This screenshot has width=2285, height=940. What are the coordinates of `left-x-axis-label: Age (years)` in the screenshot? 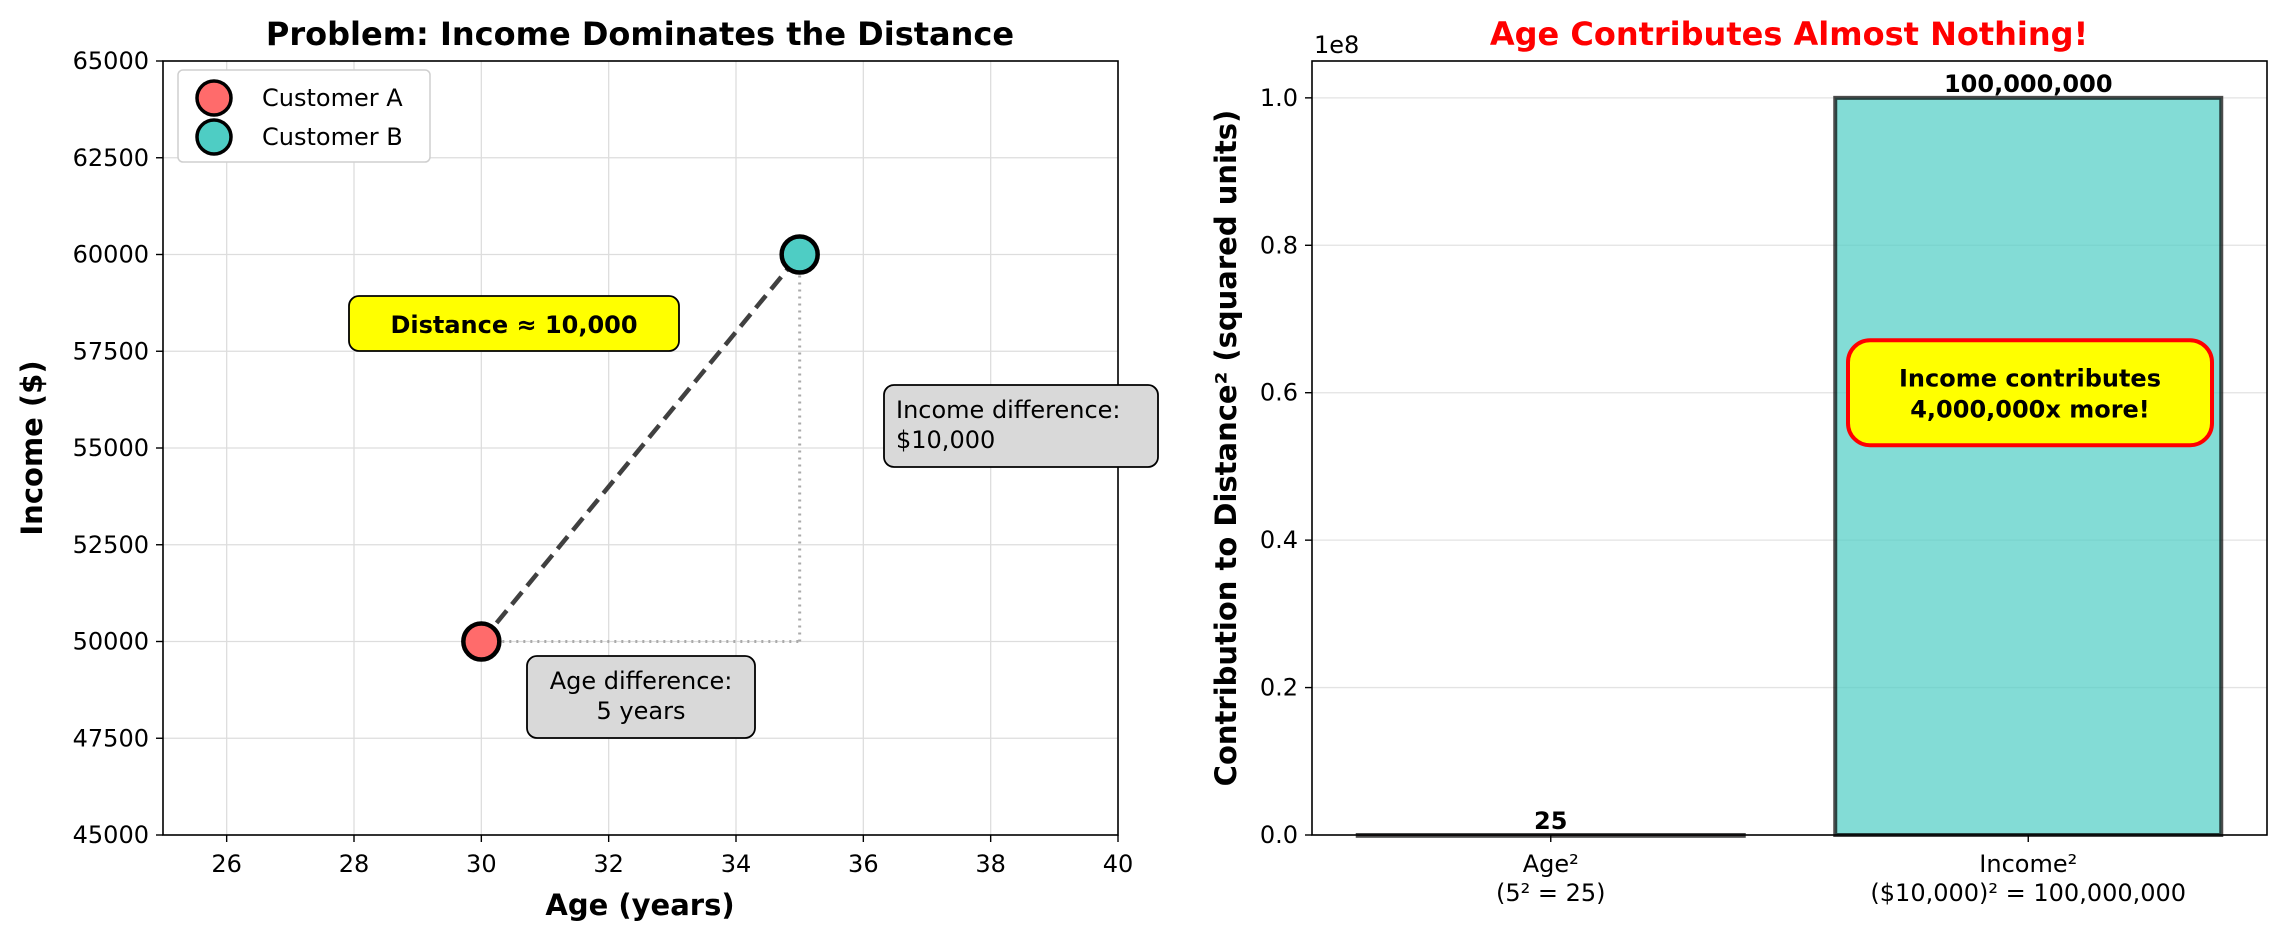 It's located at (639, 905).